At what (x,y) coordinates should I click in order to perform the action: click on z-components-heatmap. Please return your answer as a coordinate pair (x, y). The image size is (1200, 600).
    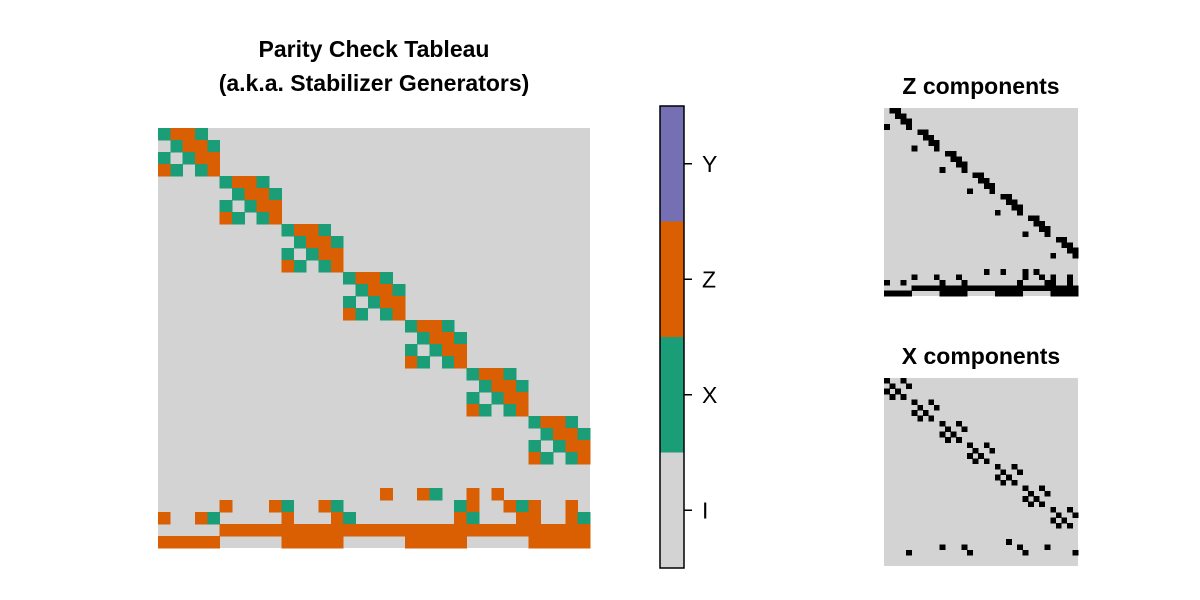
    Looking at the image, I should click on (981, 202).